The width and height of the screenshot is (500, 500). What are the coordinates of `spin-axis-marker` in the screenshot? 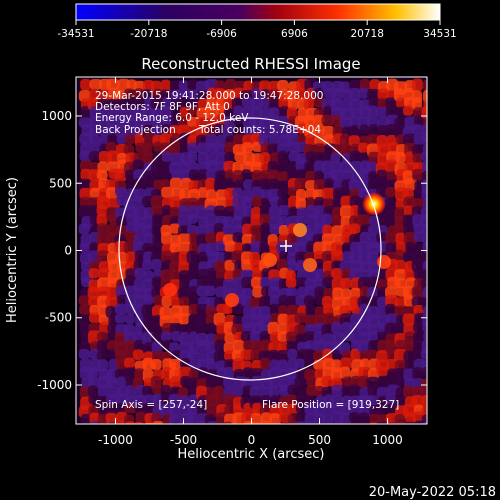 It's located at (286, 246).